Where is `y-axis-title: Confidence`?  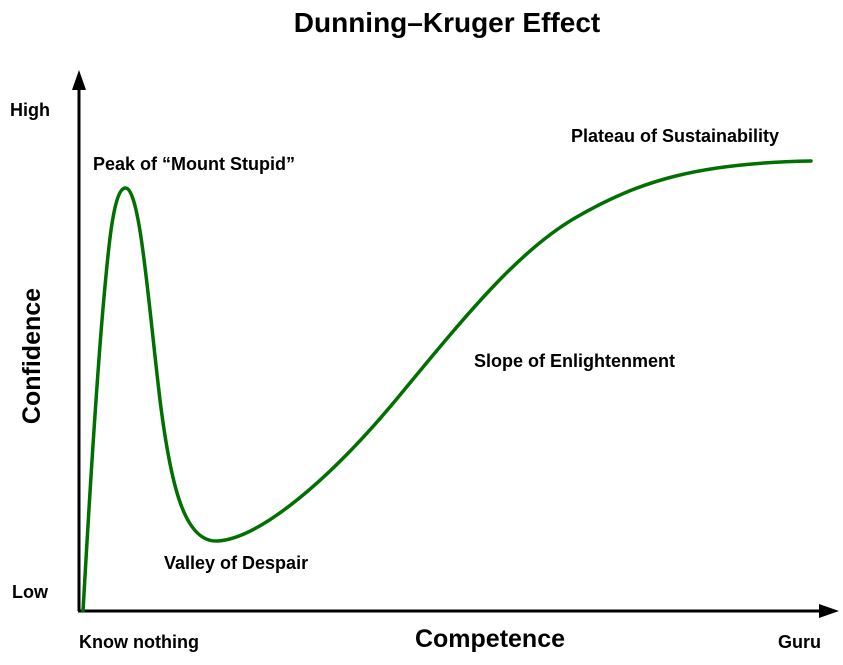
y-axis-title: Confidence is located at coordinates (32, 356).